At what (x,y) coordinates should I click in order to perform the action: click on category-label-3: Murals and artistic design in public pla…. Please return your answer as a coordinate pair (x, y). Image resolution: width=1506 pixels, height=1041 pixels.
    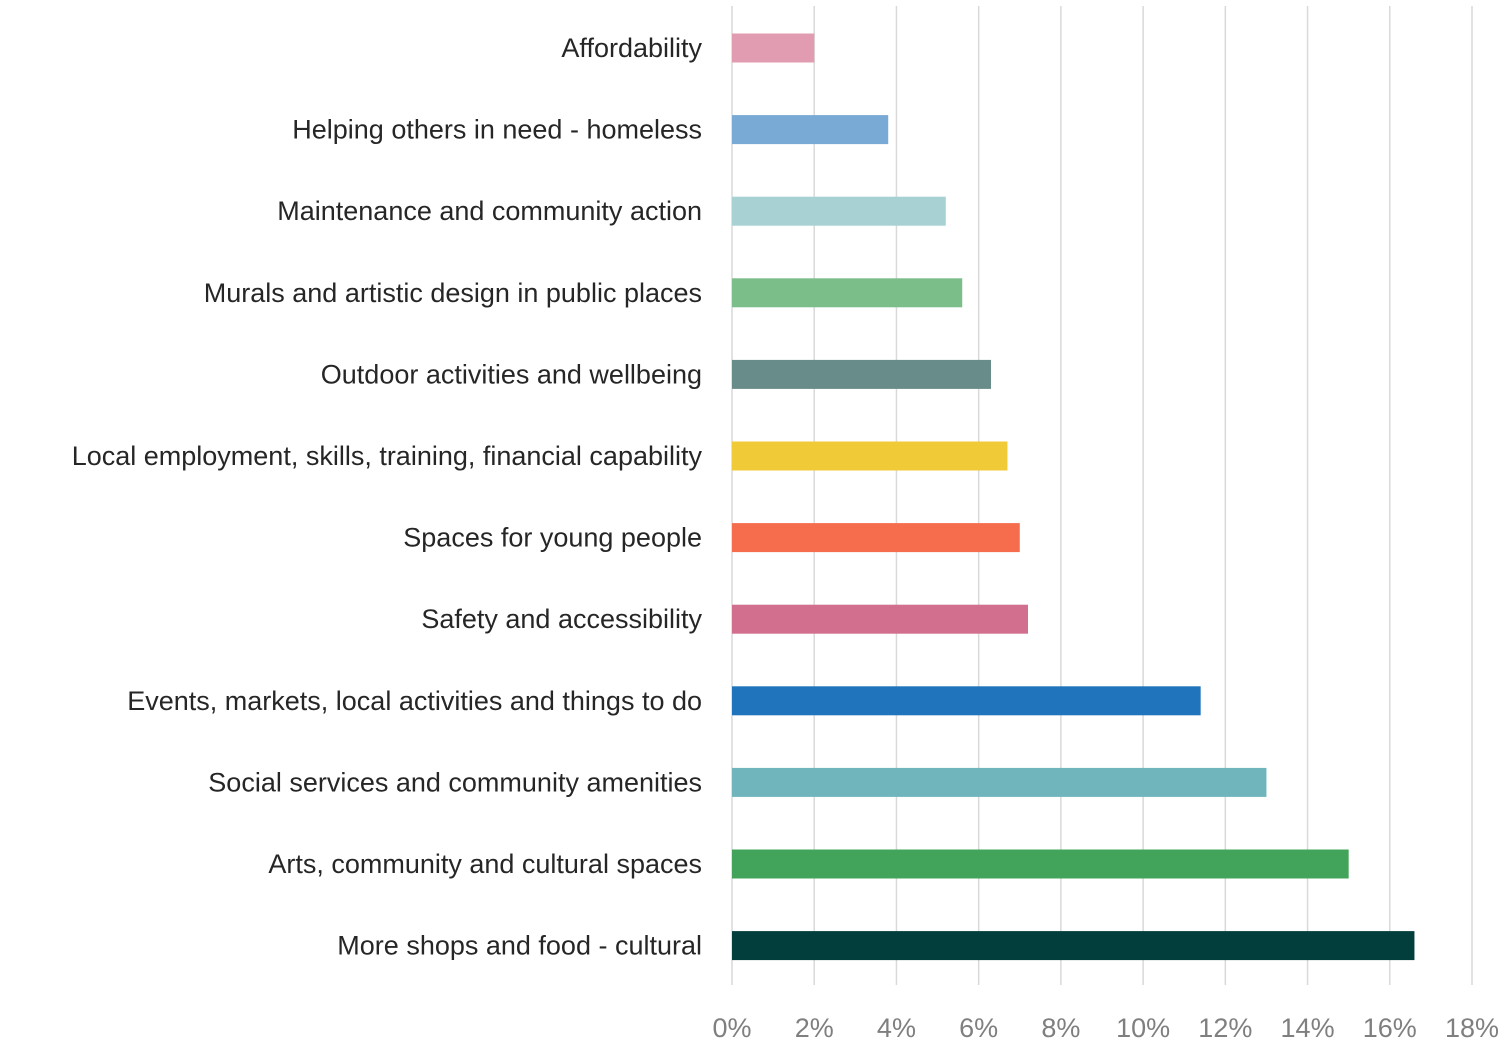
    Looking at the image, I should click on (453, 293).